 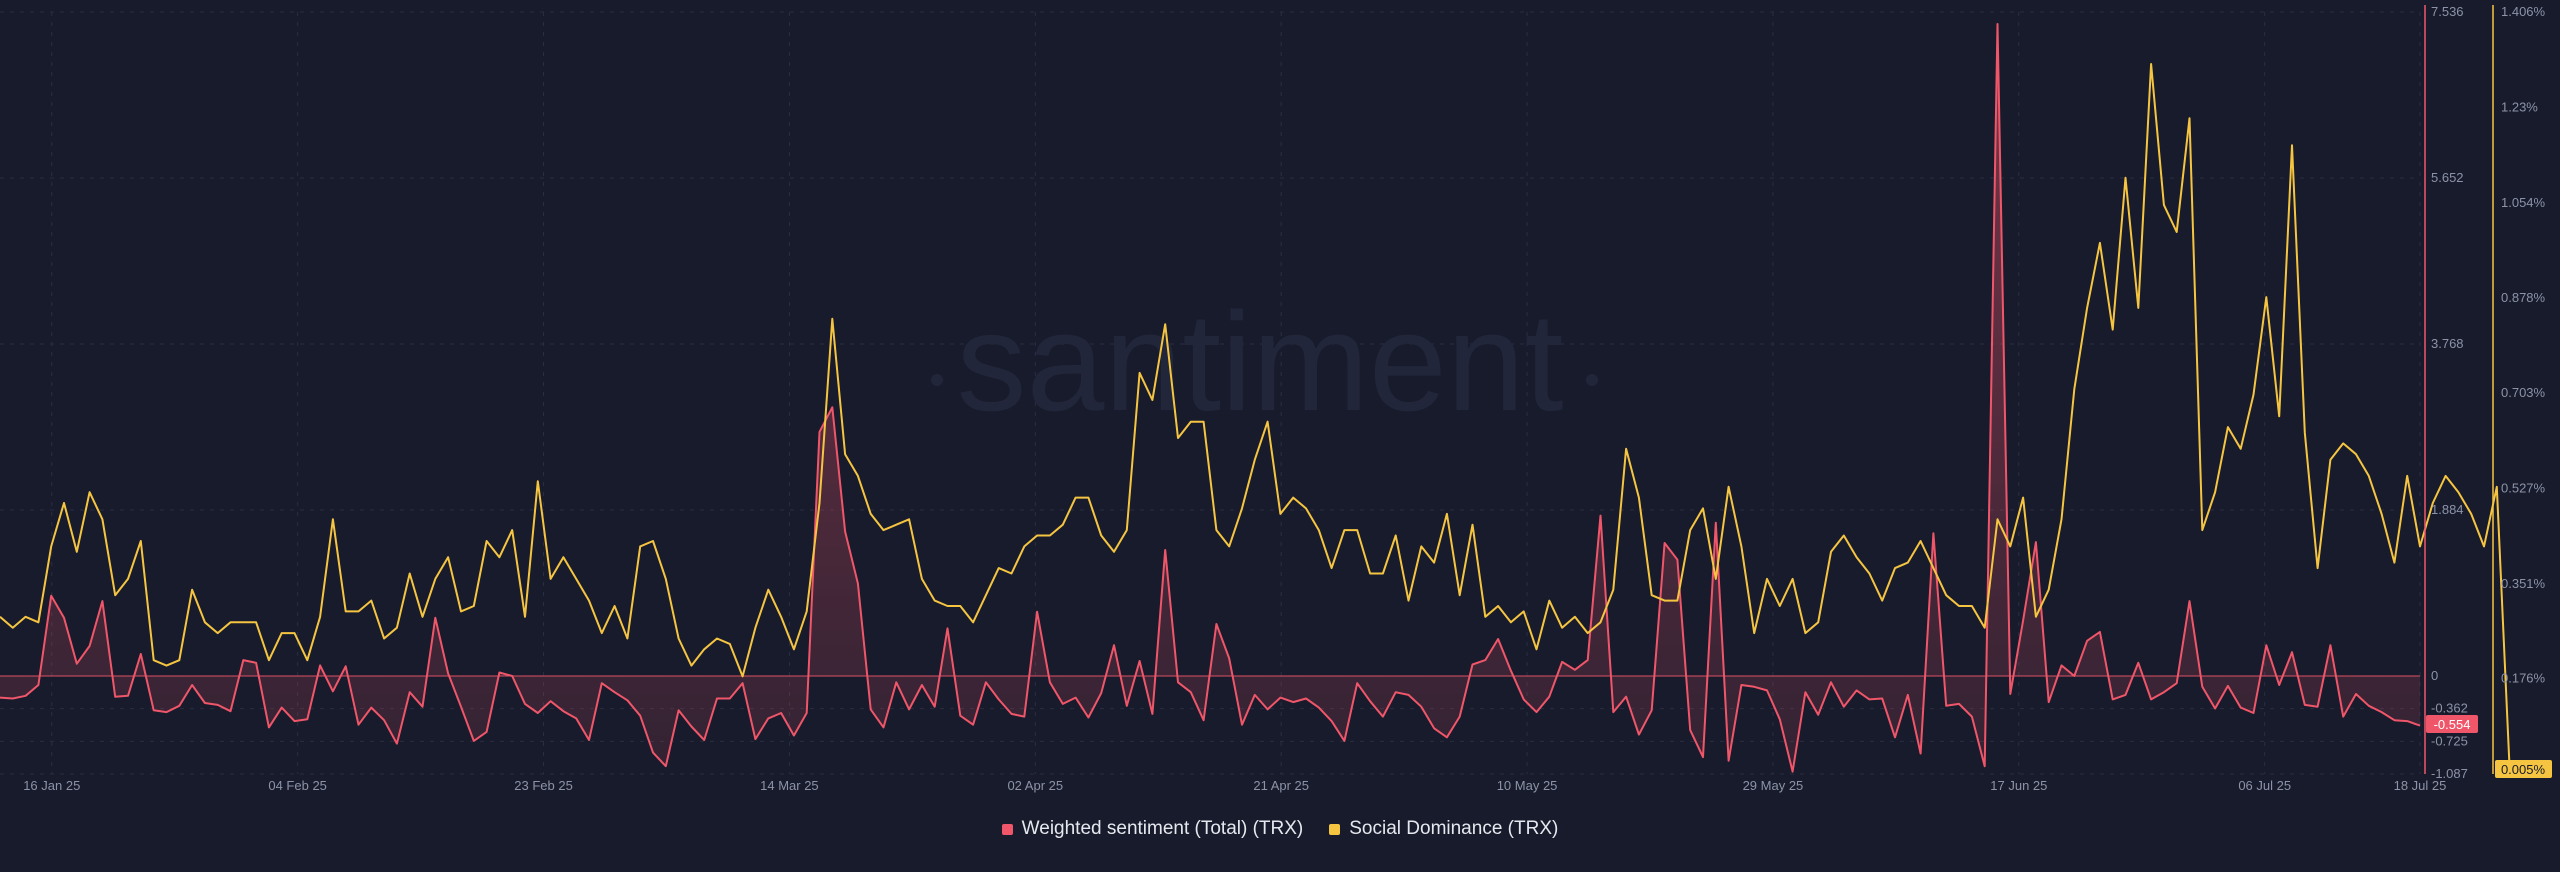 I want to click on dominance-value-badge-bg, so click(x=2523, y=769).